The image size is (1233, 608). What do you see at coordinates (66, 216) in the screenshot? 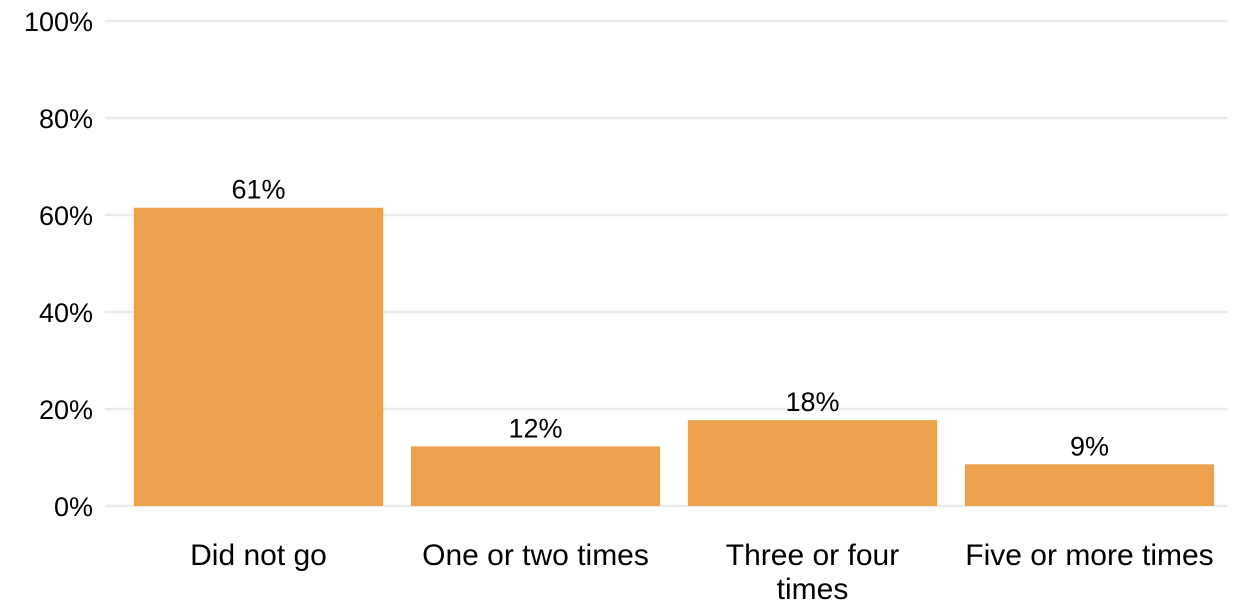
I see `y-tick-label: 60%` at bounding box center [66, 216].